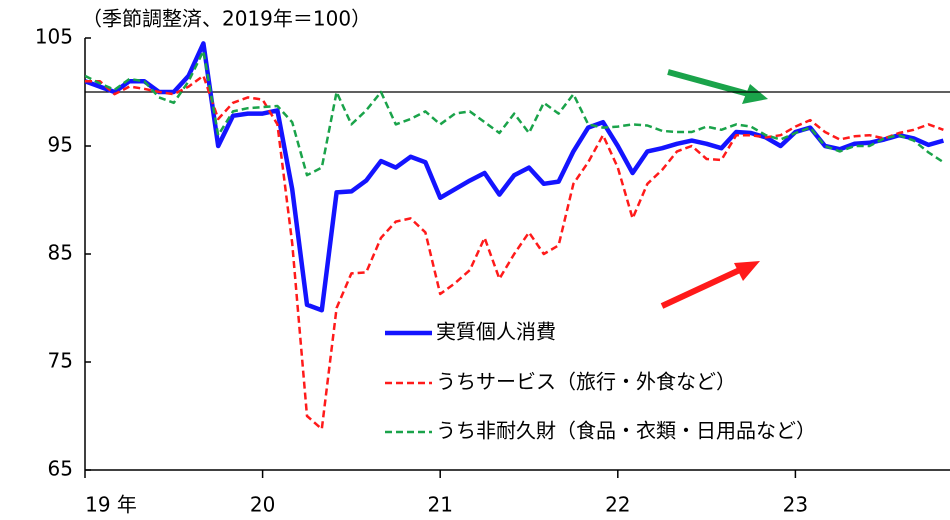 The width and height of the screenshot is (950, 520). What do you see at coordinates (795, 505) in the screenshot?
I see `x-tick-label: 23` at bounding box center [795, 505].